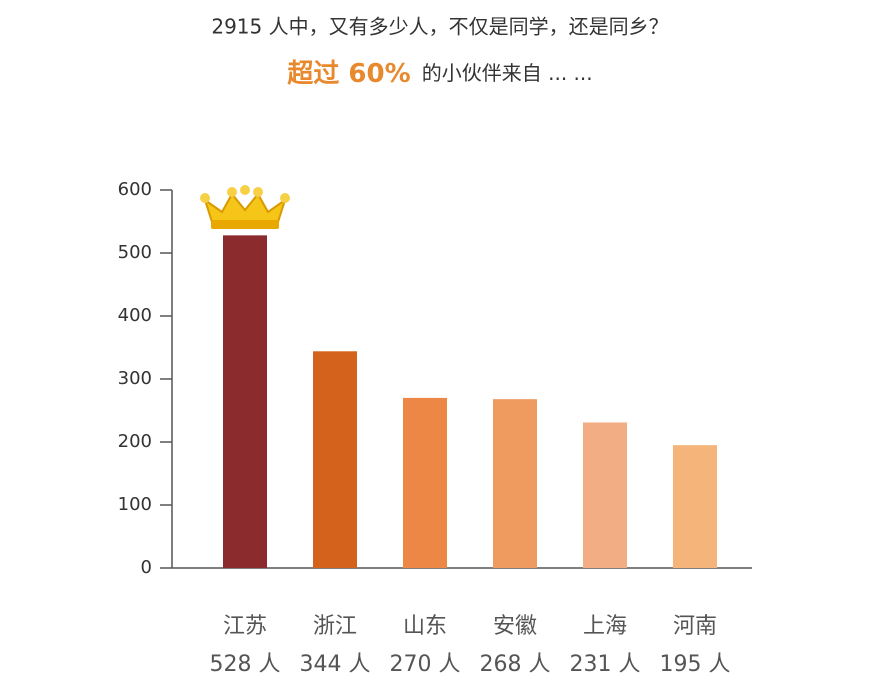  I want to click on value-label: 231 人, so click(605, 664).